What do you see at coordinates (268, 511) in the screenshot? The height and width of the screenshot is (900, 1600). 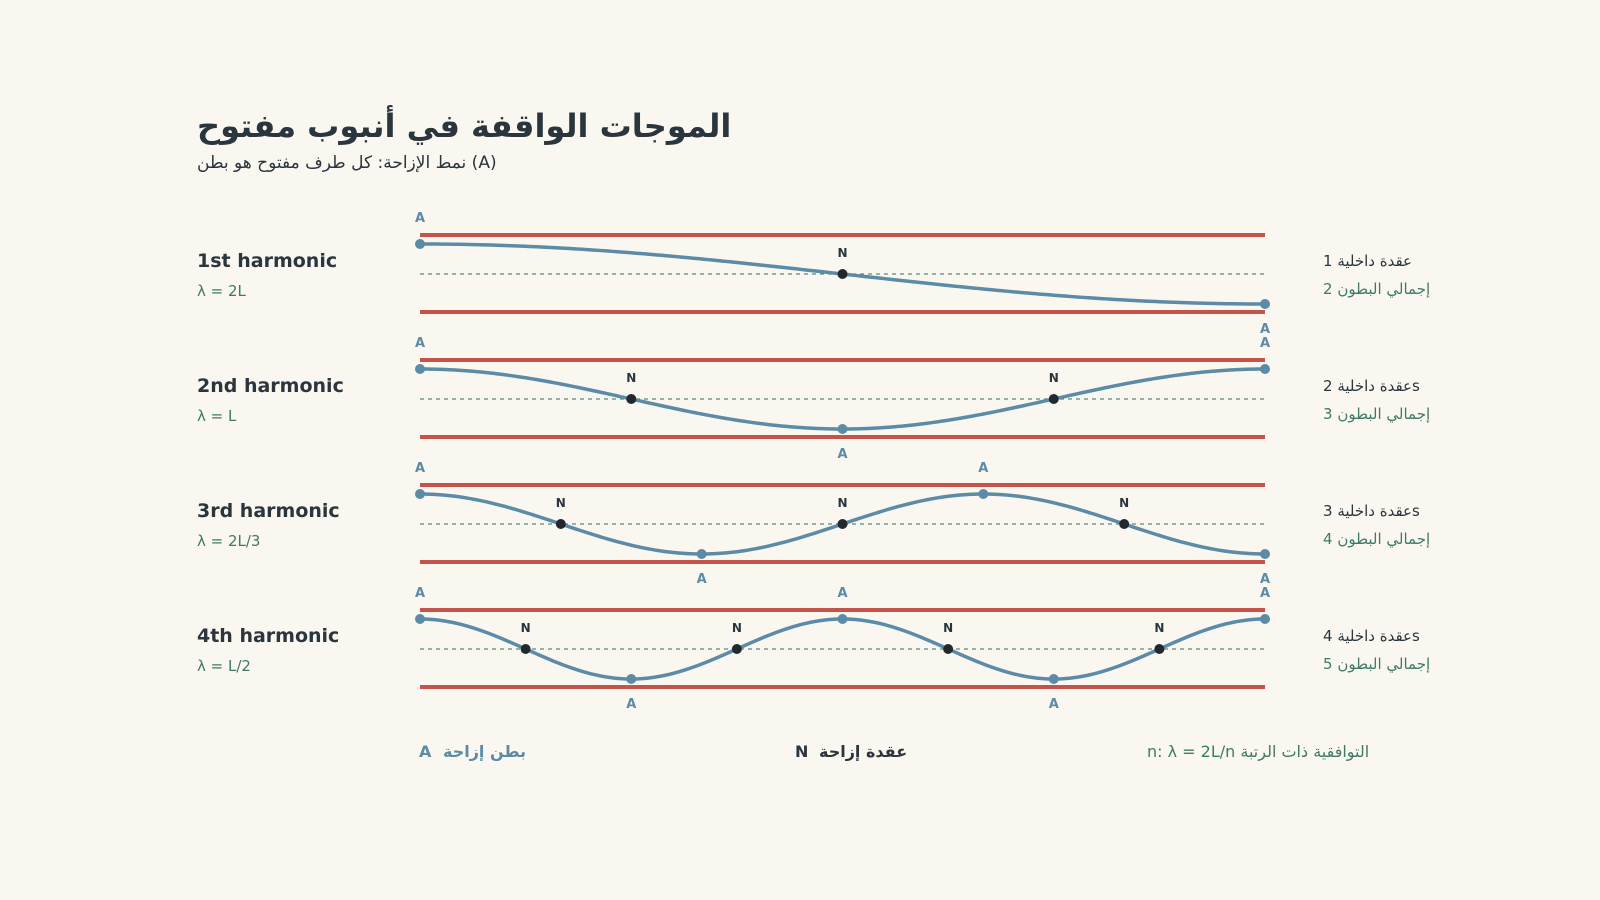 I see `harmonic-label: 3rd harmonic` at bounding box center [268, 511].